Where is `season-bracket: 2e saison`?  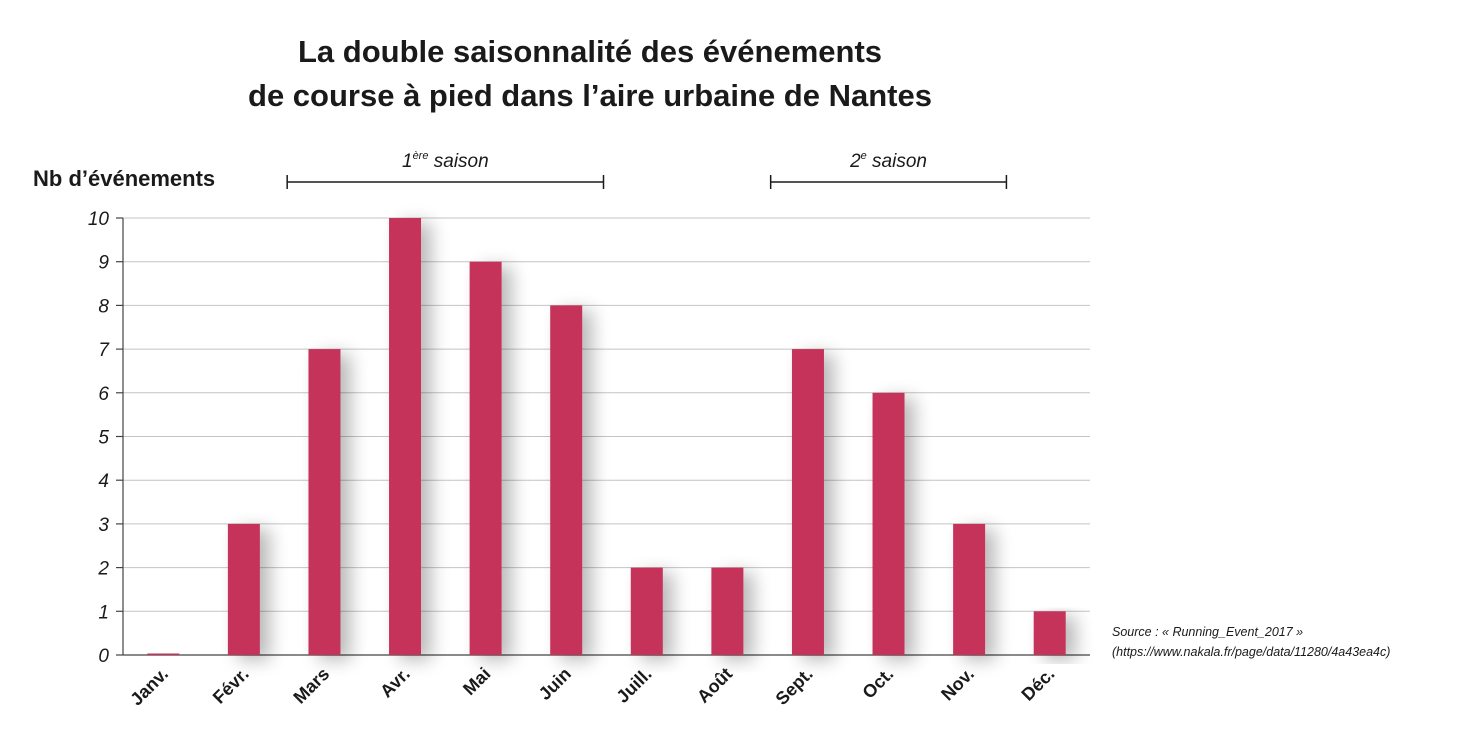
season-bracket: 2e saison is located at coordinates (888, 169).